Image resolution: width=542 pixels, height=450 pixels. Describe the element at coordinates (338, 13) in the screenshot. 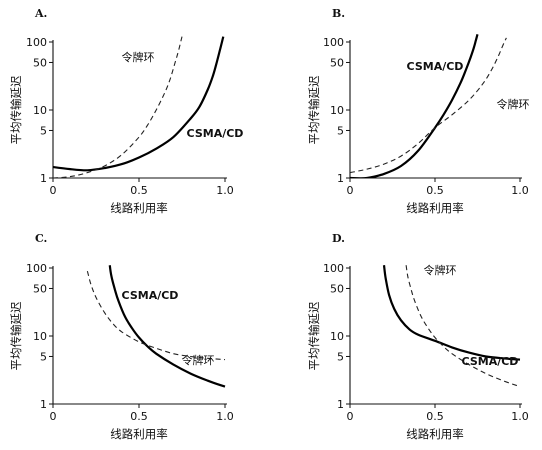

I see `panel-letter: B.` at that location.